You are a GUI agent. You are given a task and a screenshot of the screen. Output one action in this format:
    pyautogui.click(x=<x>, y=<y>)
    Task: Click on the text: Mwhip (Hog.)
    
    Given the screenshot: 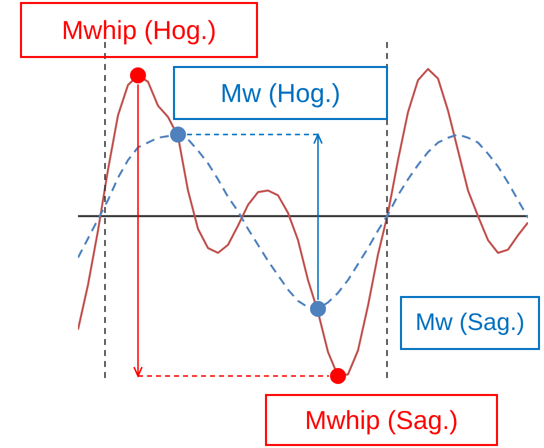 What is the action you would take?
    pyautogui.click(x=139, y=30)
    